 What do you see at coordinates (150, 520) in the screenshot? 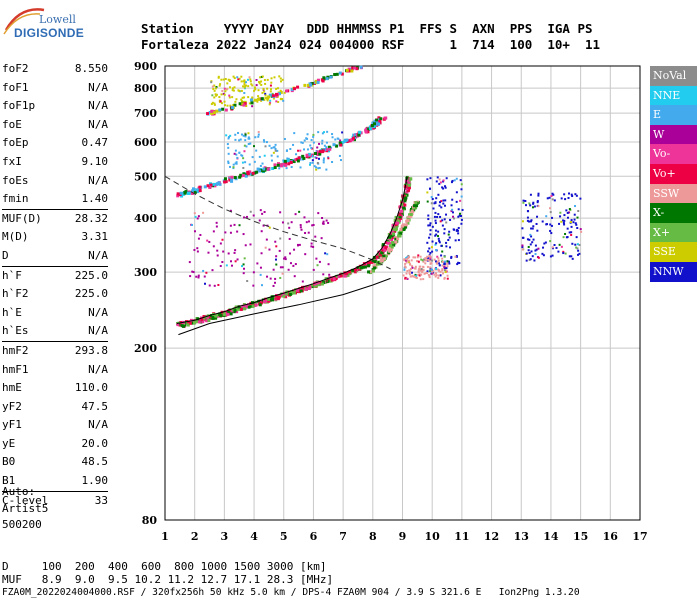
I see `y-tick-label: 80` at bounding box center [150, 520].